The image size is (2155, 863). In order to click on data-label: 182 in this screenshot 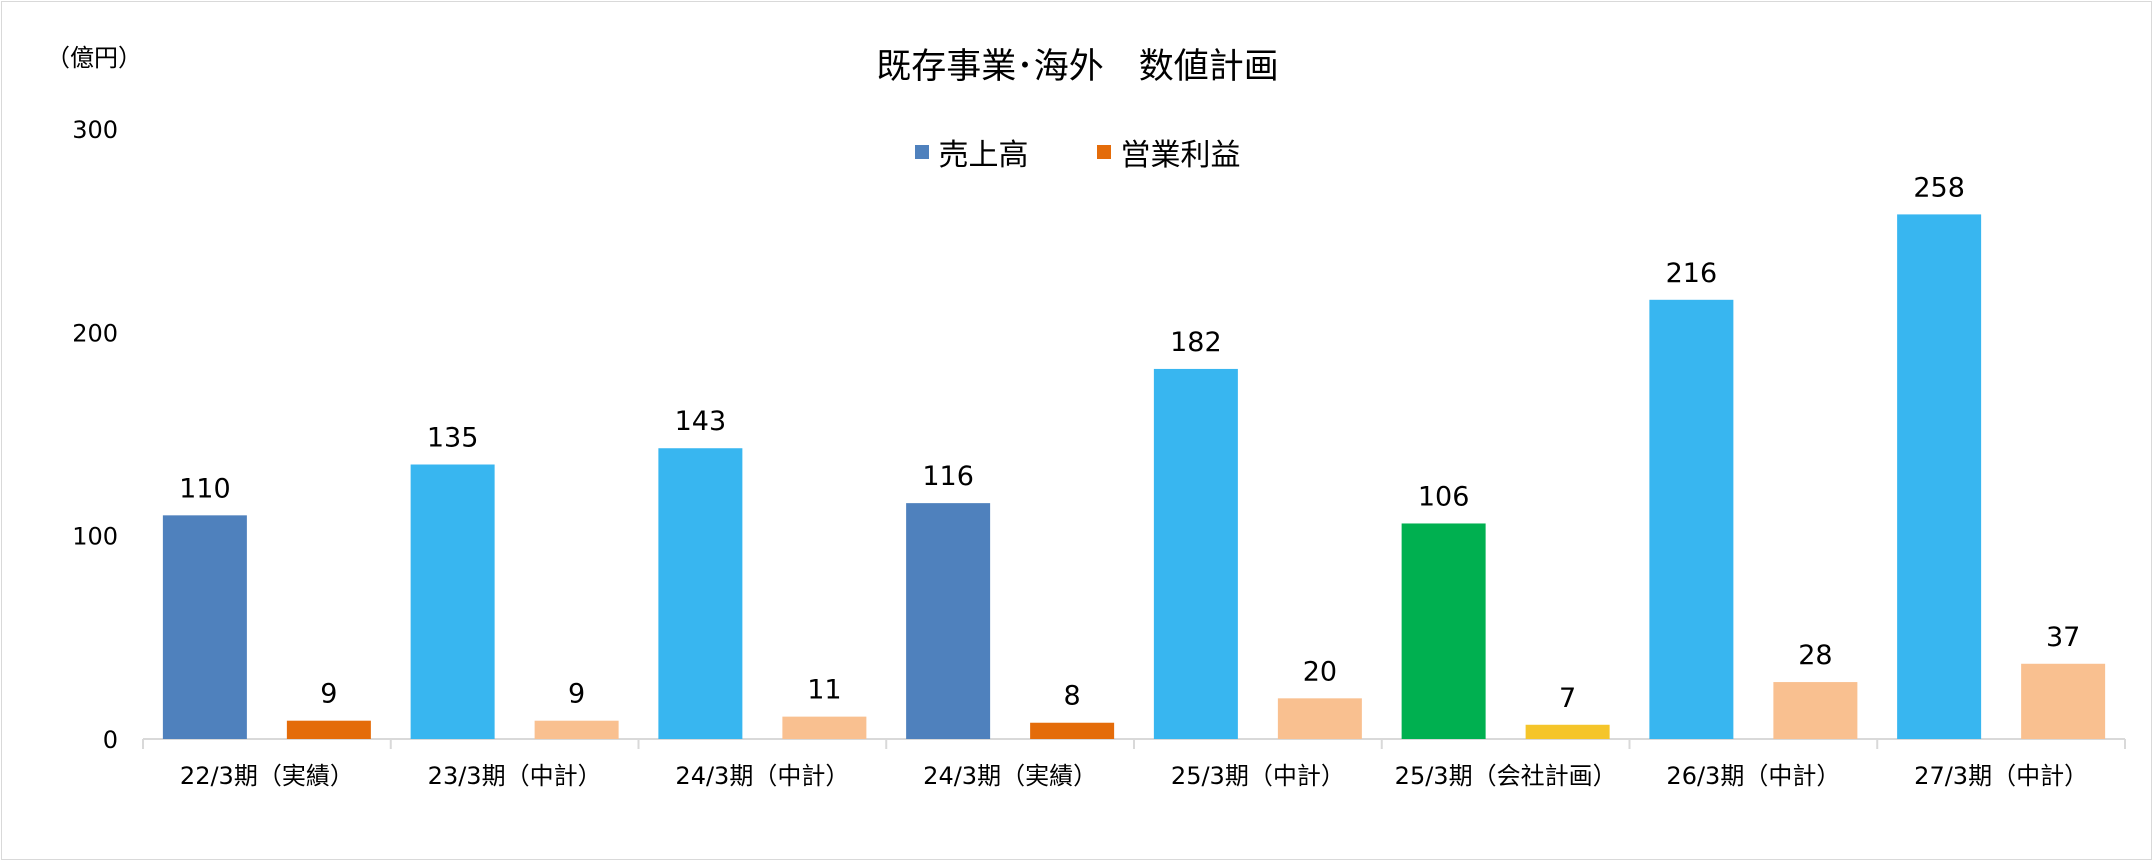, I will do `click(1196, 342)`.